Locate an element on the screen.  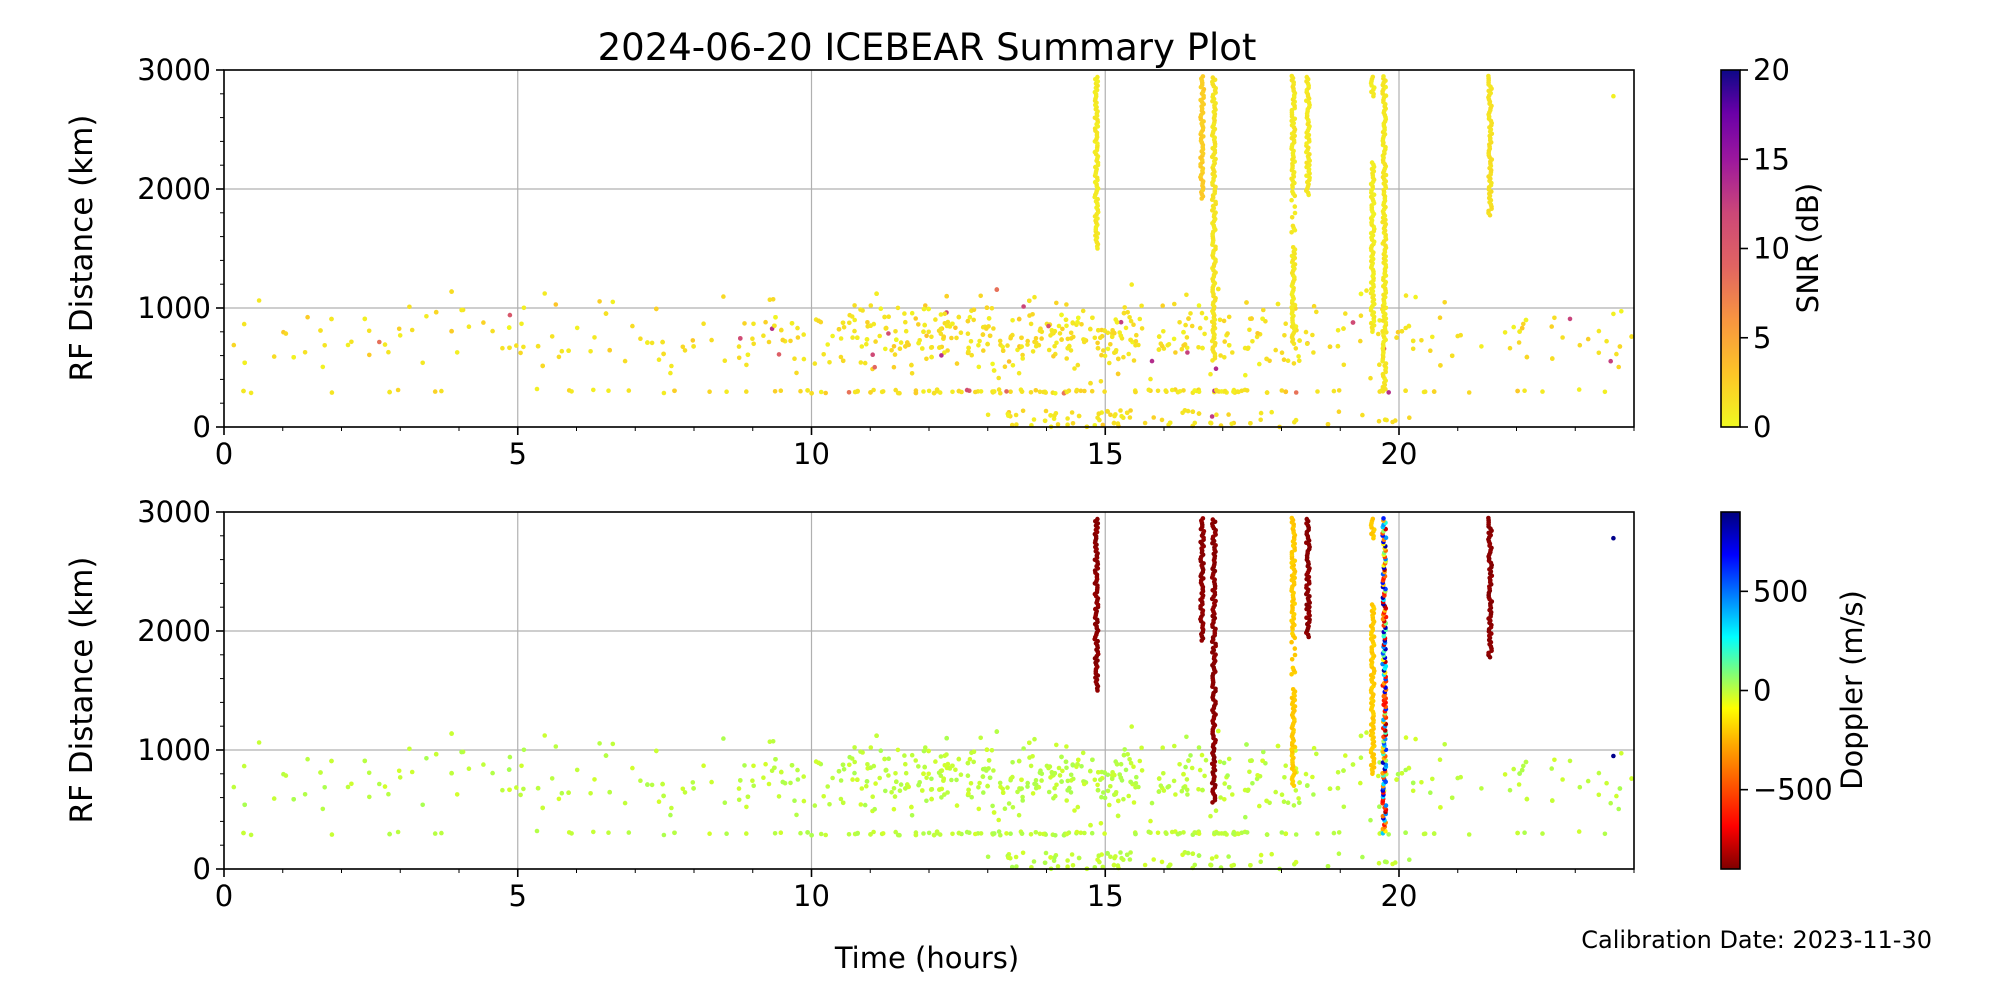
snr-y-axis: 0 1000 2000 3000 is located at coordinates (180, 248).